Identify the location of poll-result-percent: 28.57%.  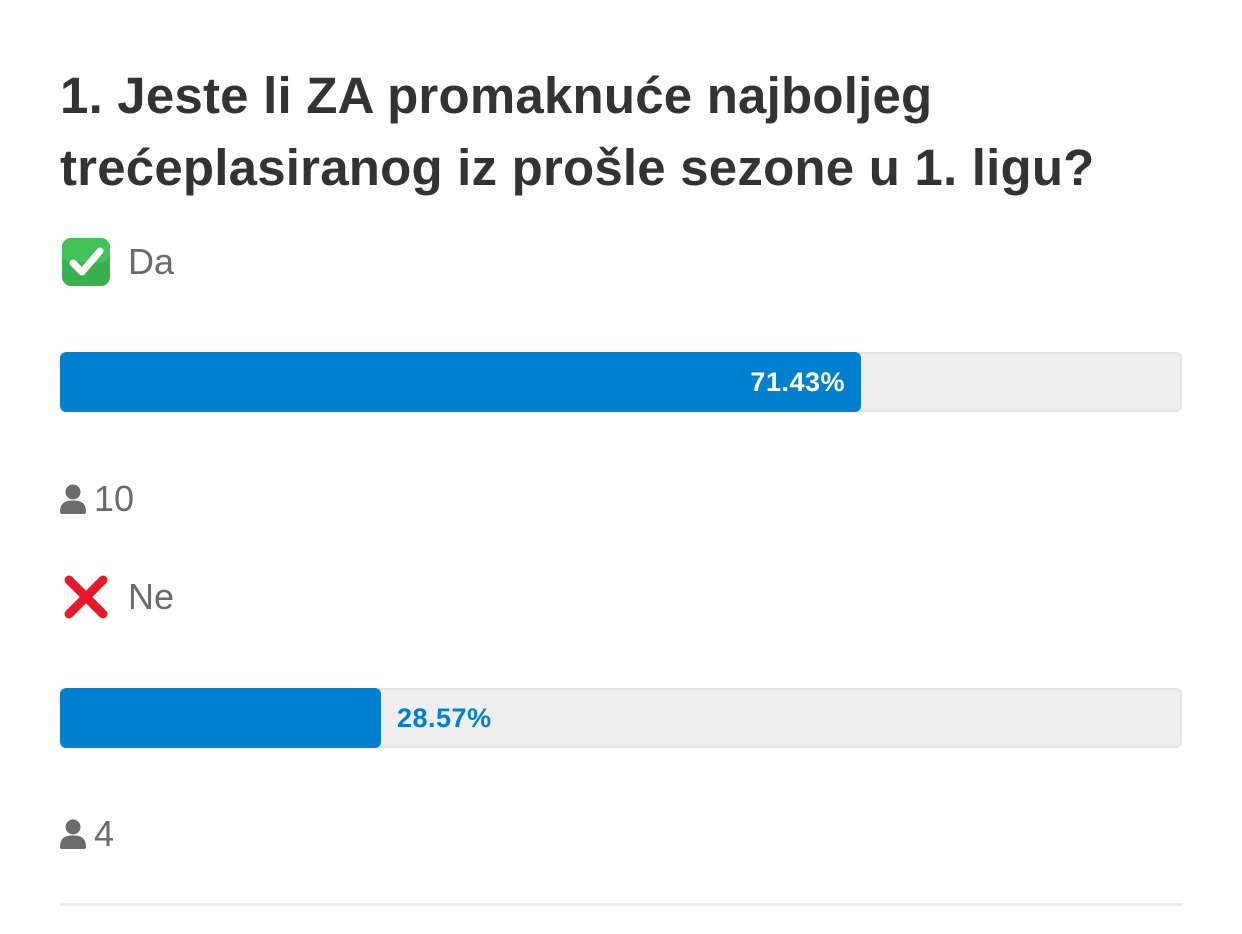
(444, 718).